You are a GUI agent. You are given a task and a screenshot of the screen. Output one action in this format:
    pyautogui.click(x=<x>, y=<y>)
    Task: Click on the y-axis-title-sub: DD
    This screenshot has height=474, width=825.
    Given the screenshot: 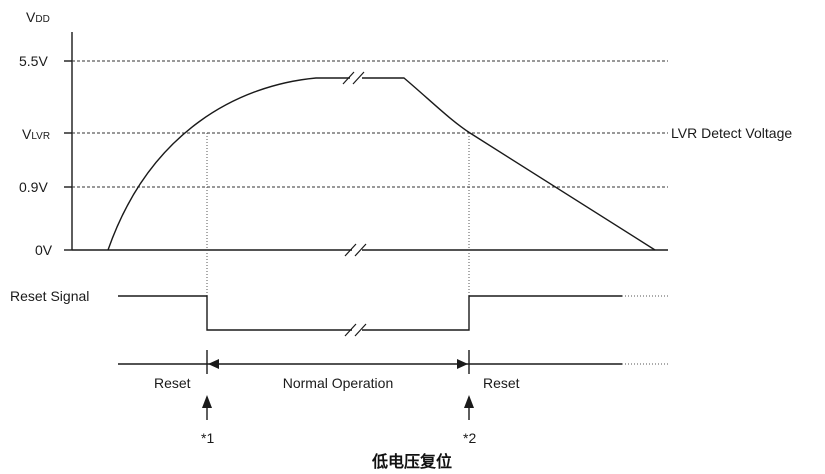 What is the action you would take?
    pyautogui.click(x=42, y=19)
    